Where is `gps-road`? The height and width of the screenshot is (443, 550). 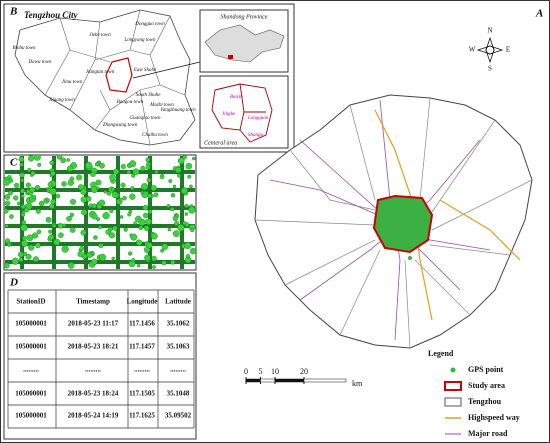
gps-road is located at coordinates (118, 212).